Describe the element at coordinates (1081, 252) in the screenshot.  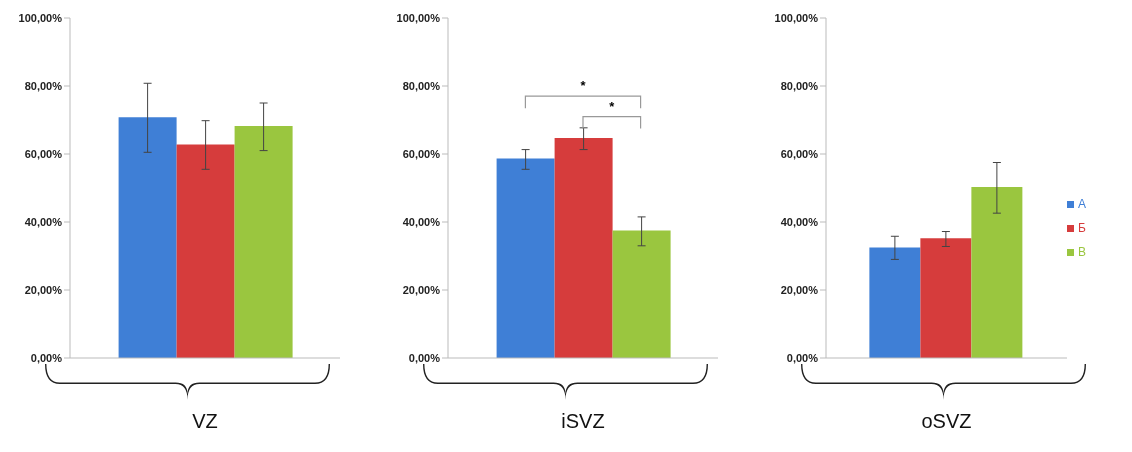
I see `legend-label: В` at that location.